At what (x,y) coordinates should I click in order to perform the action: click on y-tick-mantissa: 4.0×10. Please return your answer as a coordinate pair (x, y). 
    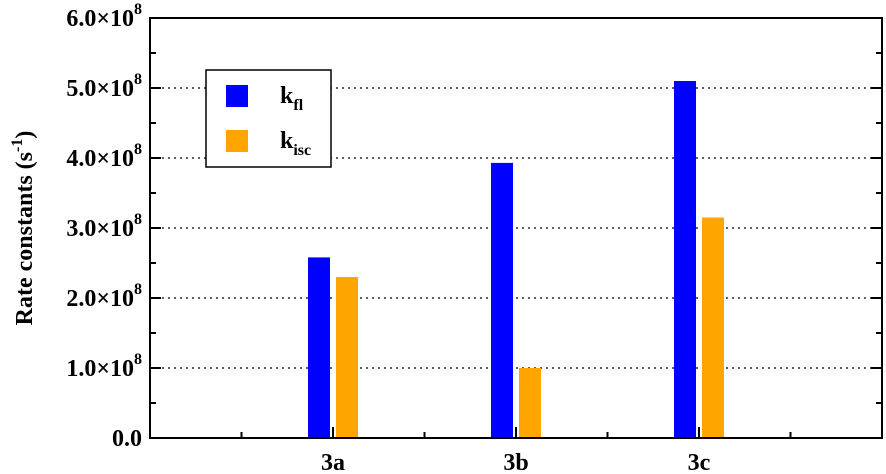
    Looking at the image, I should click on (100, 159).